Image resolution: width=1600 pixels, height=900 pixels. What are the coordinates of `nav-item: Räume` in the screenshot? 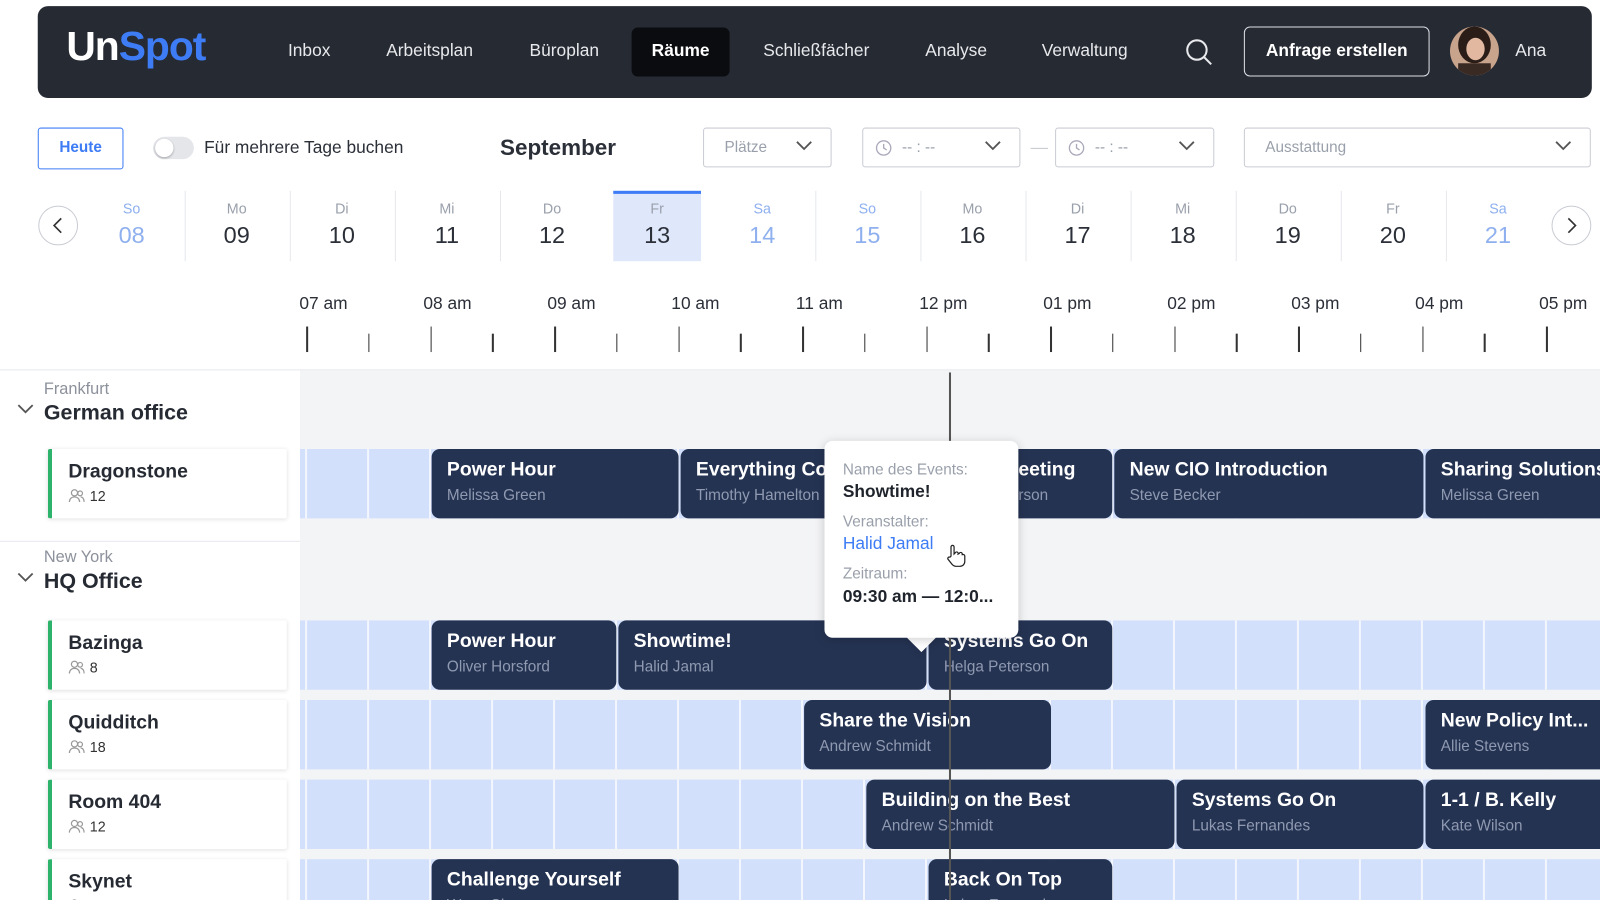 It's located at (680, 50).